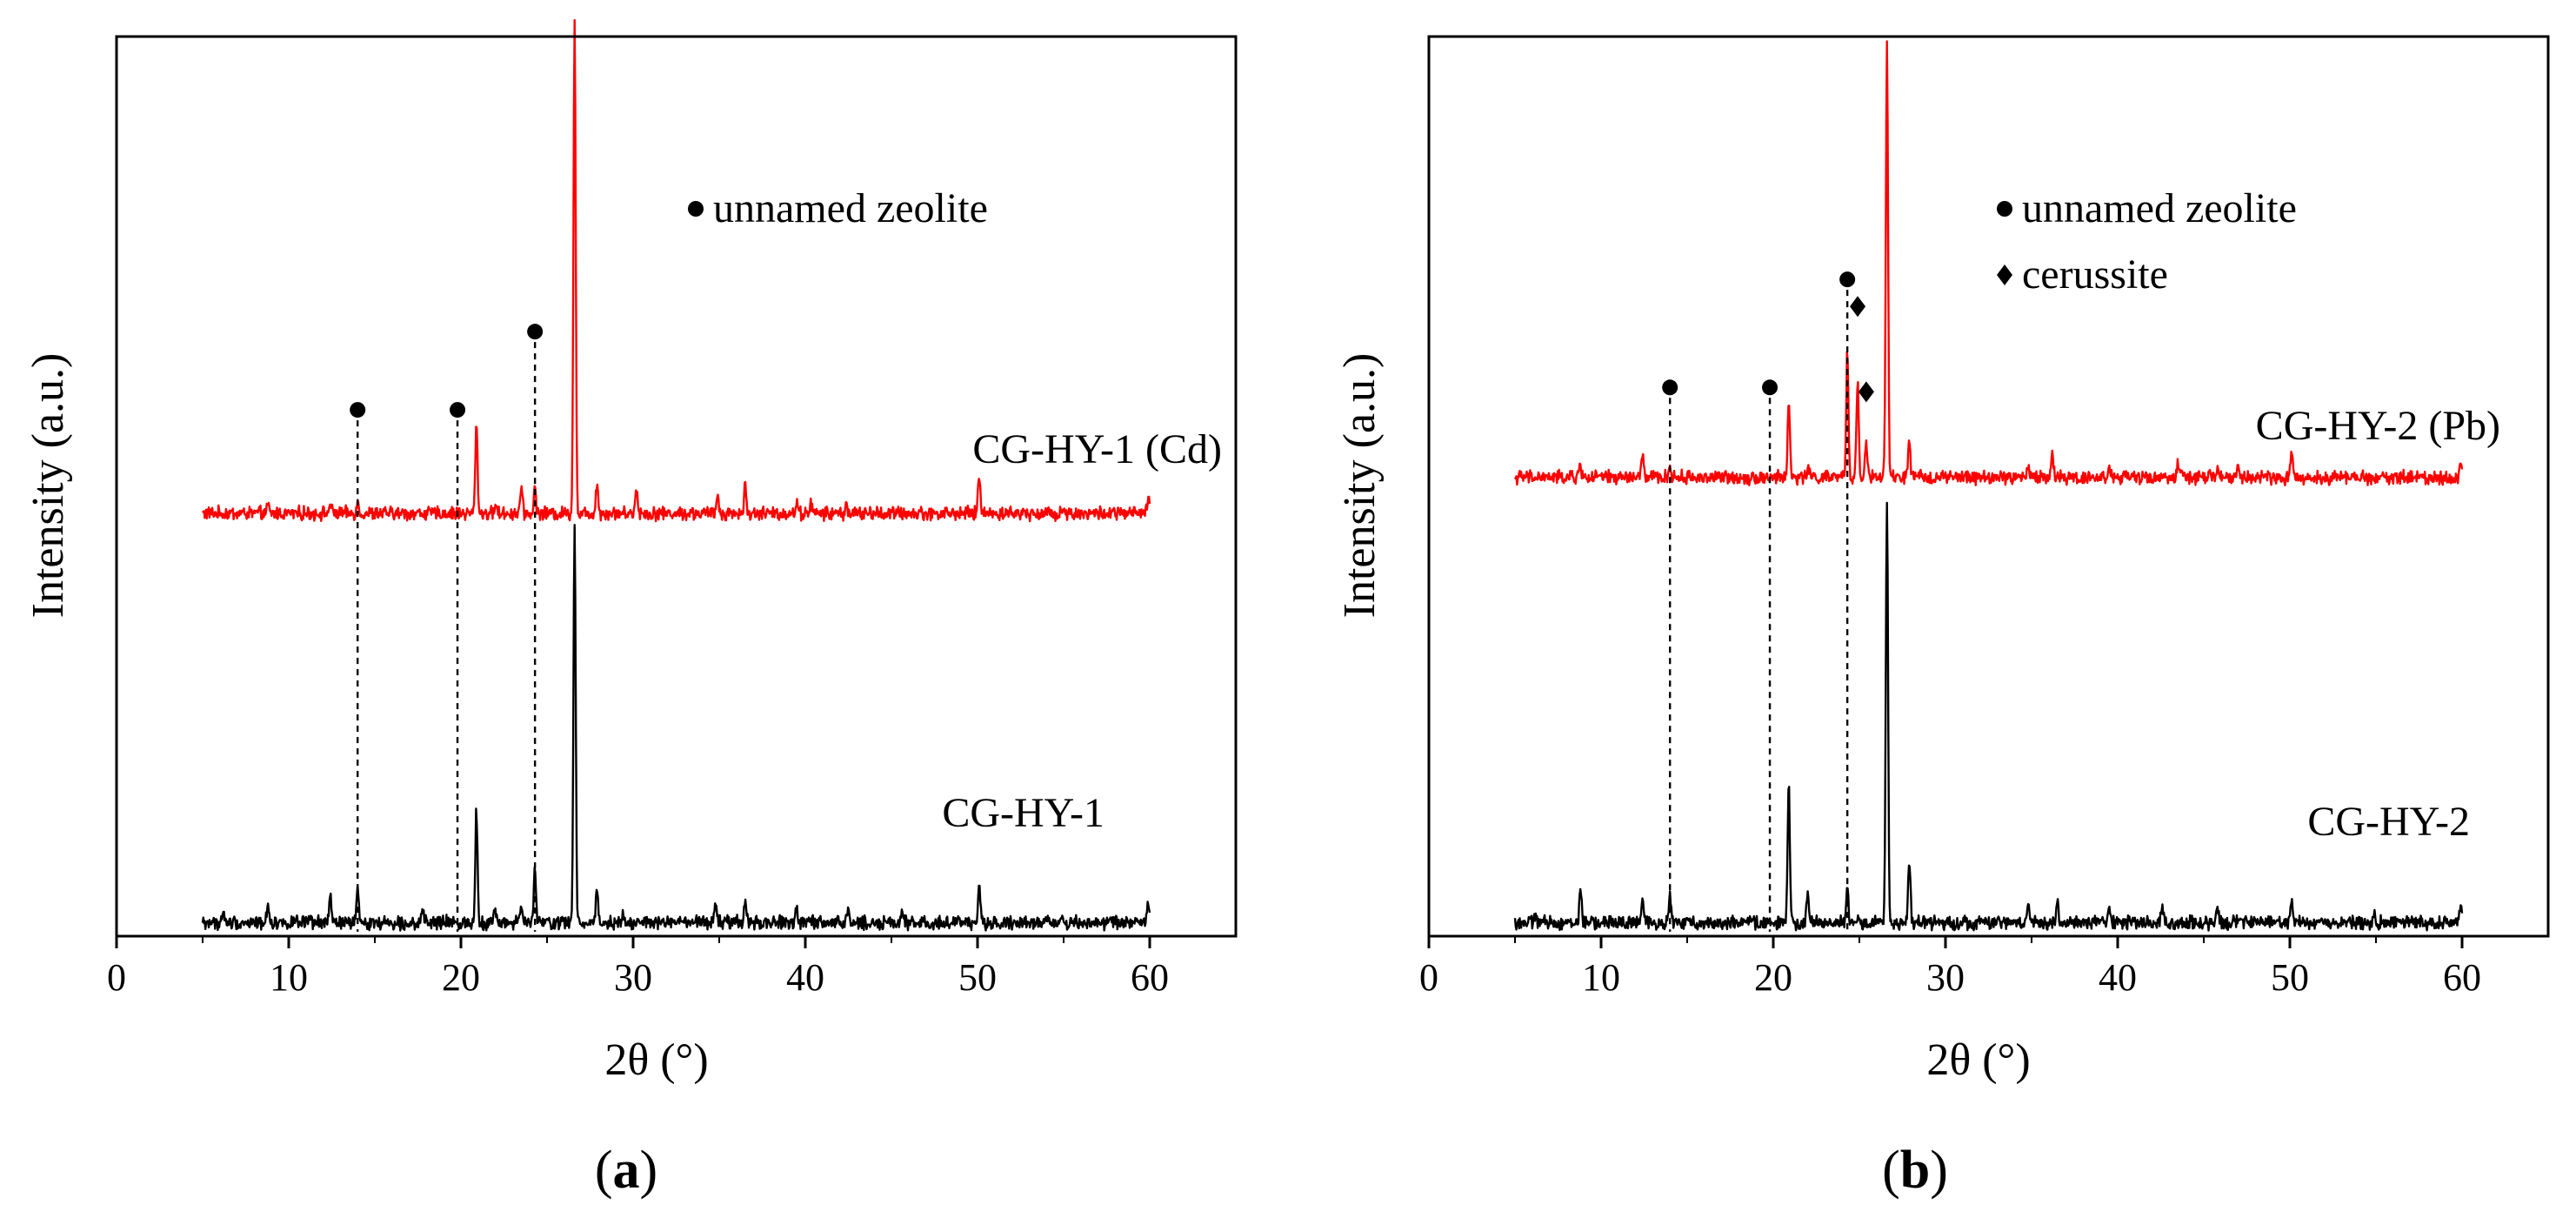 The height and width of the screenshot is (1225, 2576). Describe the element at coordinates (2388, 822) in the screenshot. I see `panel-b-series-label-raw: CG-HY-2` at that location.